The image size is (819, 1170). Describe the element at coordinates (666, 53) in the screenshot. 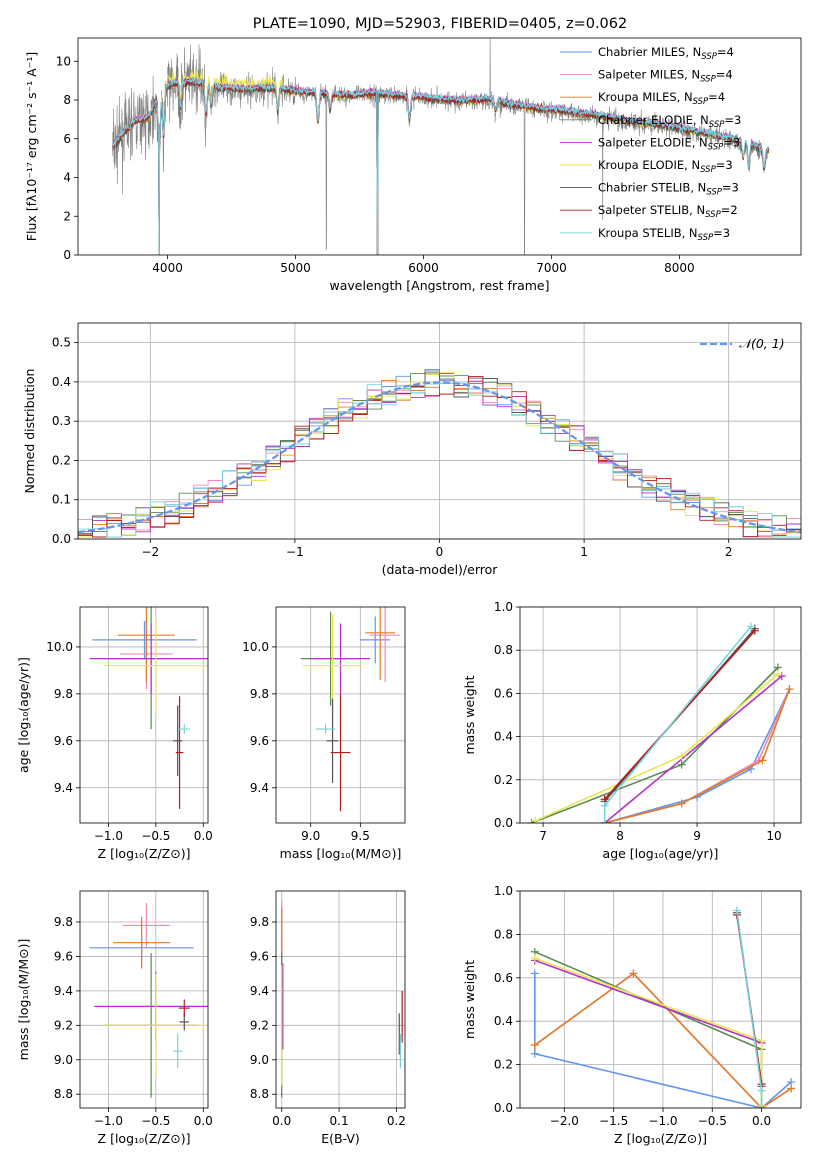

I see `legend-entry: Chabrier MILES, NSSP=4` at that location.